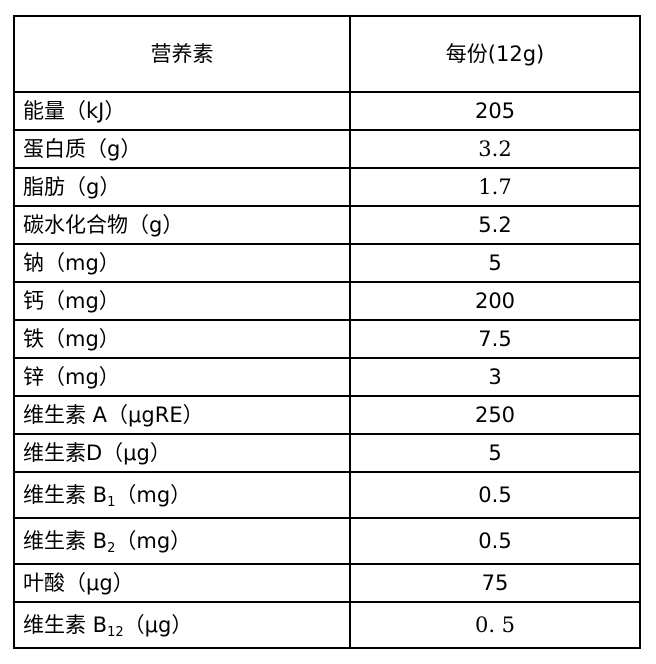 Image resolution: width=656 pixels, height=664 pixels. I want to click on nutrient-value: 3, so click(495, 377).